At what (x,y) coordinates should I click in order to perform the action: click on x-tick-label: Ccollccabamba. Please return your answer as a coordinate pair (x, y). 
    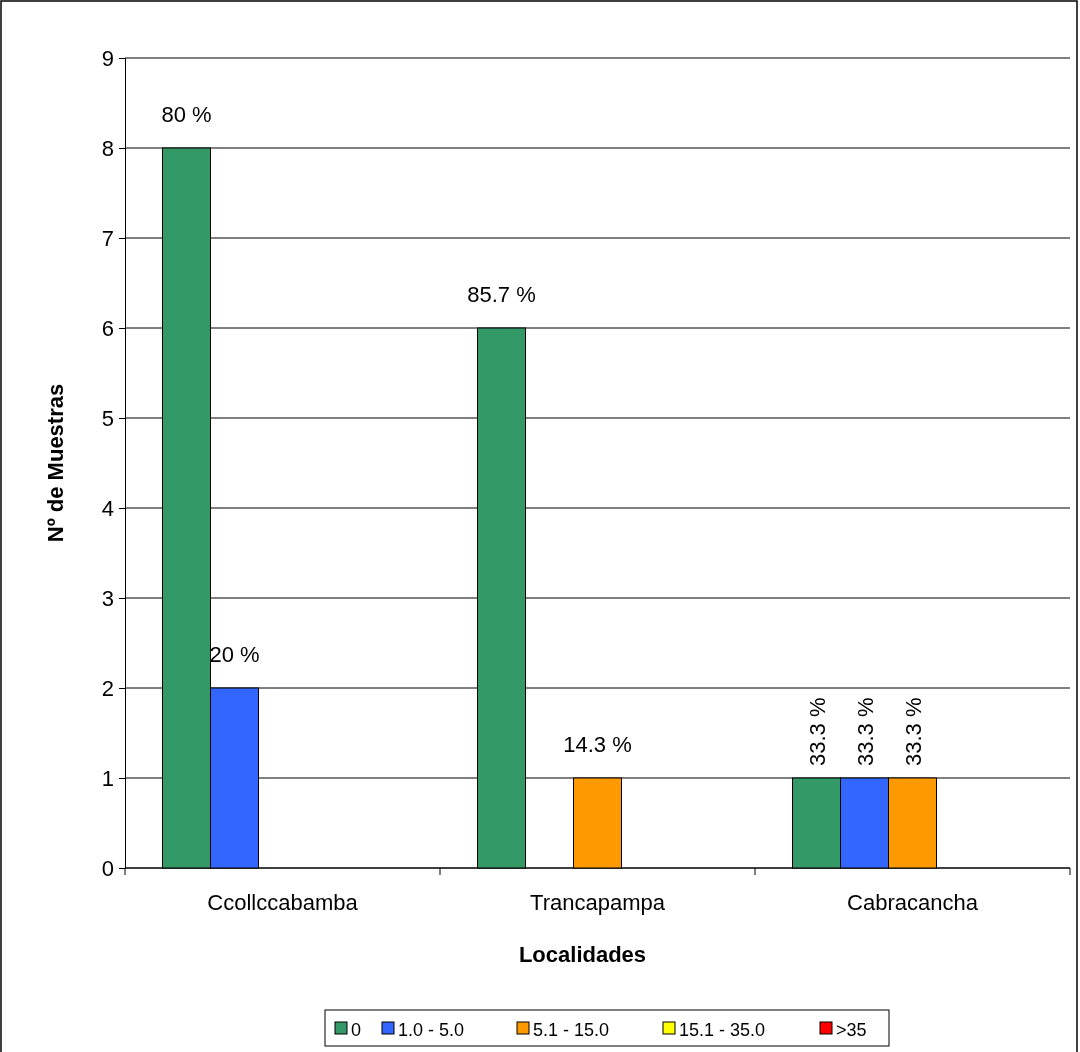
    Looking at the image, I should click on (283, 902).